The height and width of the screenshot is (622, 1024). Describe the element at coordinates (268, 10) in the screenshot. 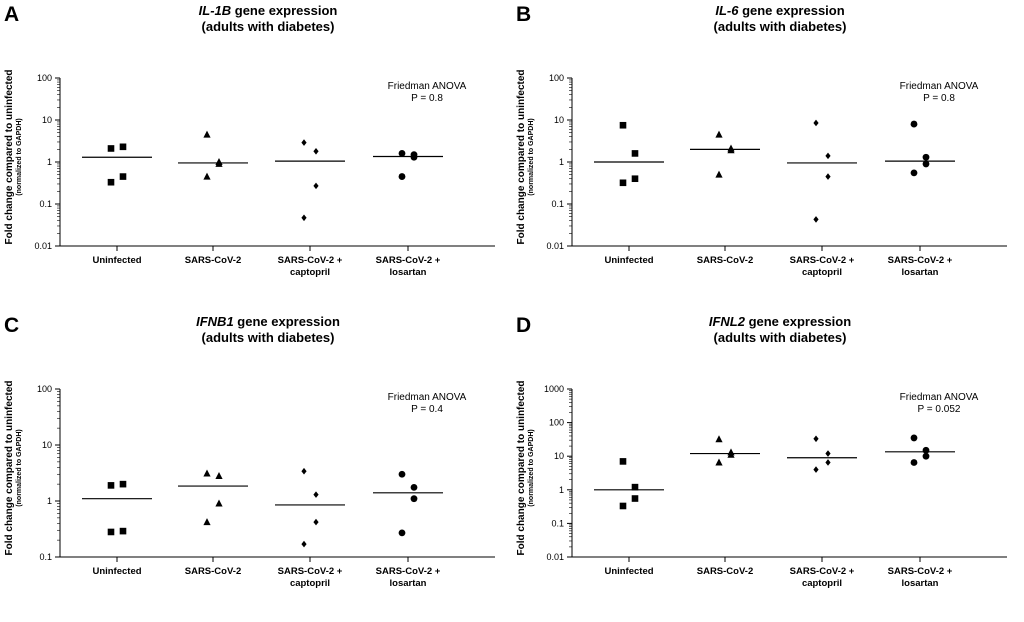

I see `chart-title: IL-1B gene expression` at that location.